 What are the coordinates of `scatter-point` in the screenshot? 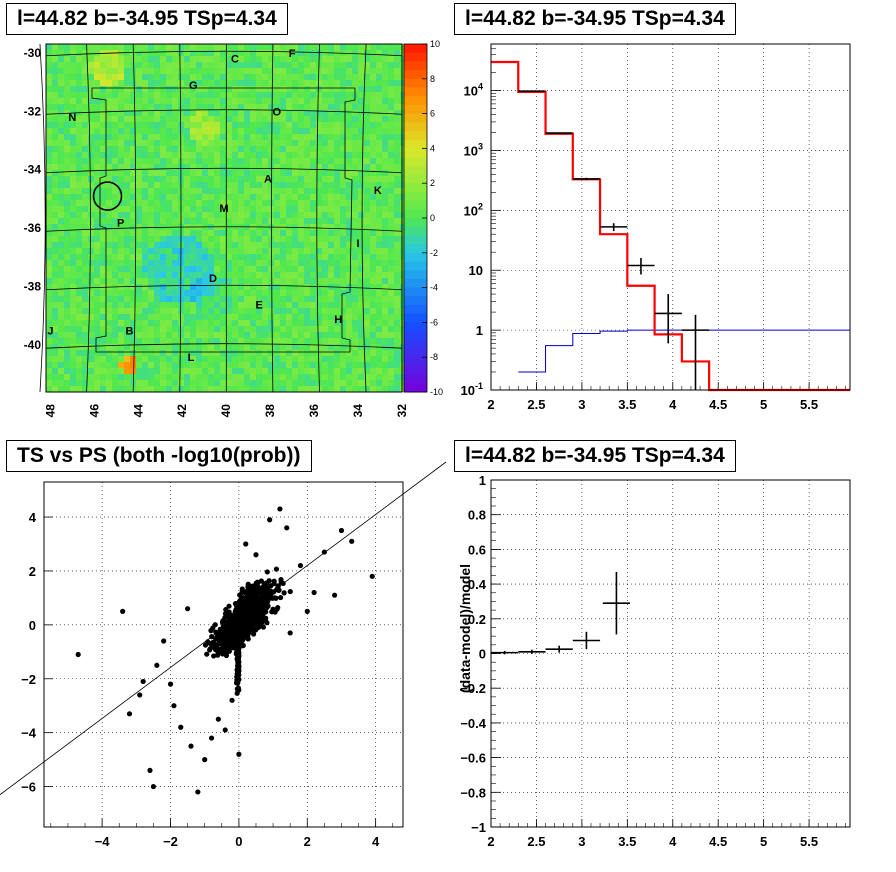 It's located at (281, 597).